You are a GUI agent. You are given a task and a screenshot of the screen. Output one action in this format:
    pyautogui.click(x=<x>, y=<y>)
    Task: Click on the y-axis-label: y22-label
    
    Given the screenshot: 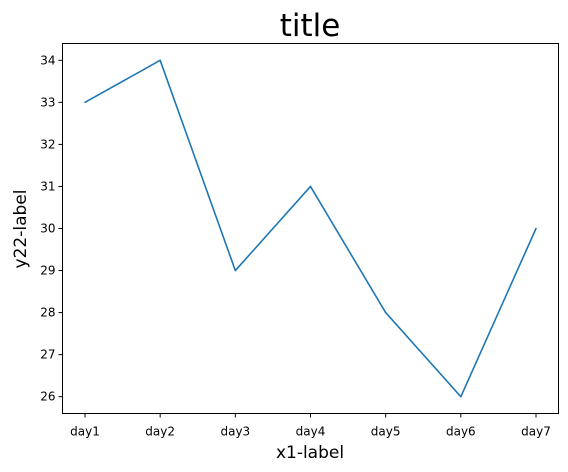 What is the action you would take?
    pyautogui.click(x=21, y=229)
    